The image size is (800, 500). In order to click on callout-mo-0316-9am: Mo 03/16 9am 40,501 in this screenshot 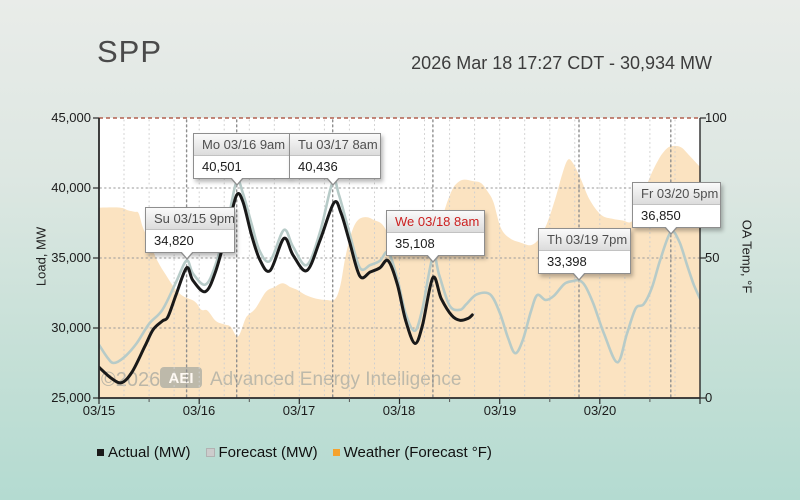, I will do `click(241, 159)`.